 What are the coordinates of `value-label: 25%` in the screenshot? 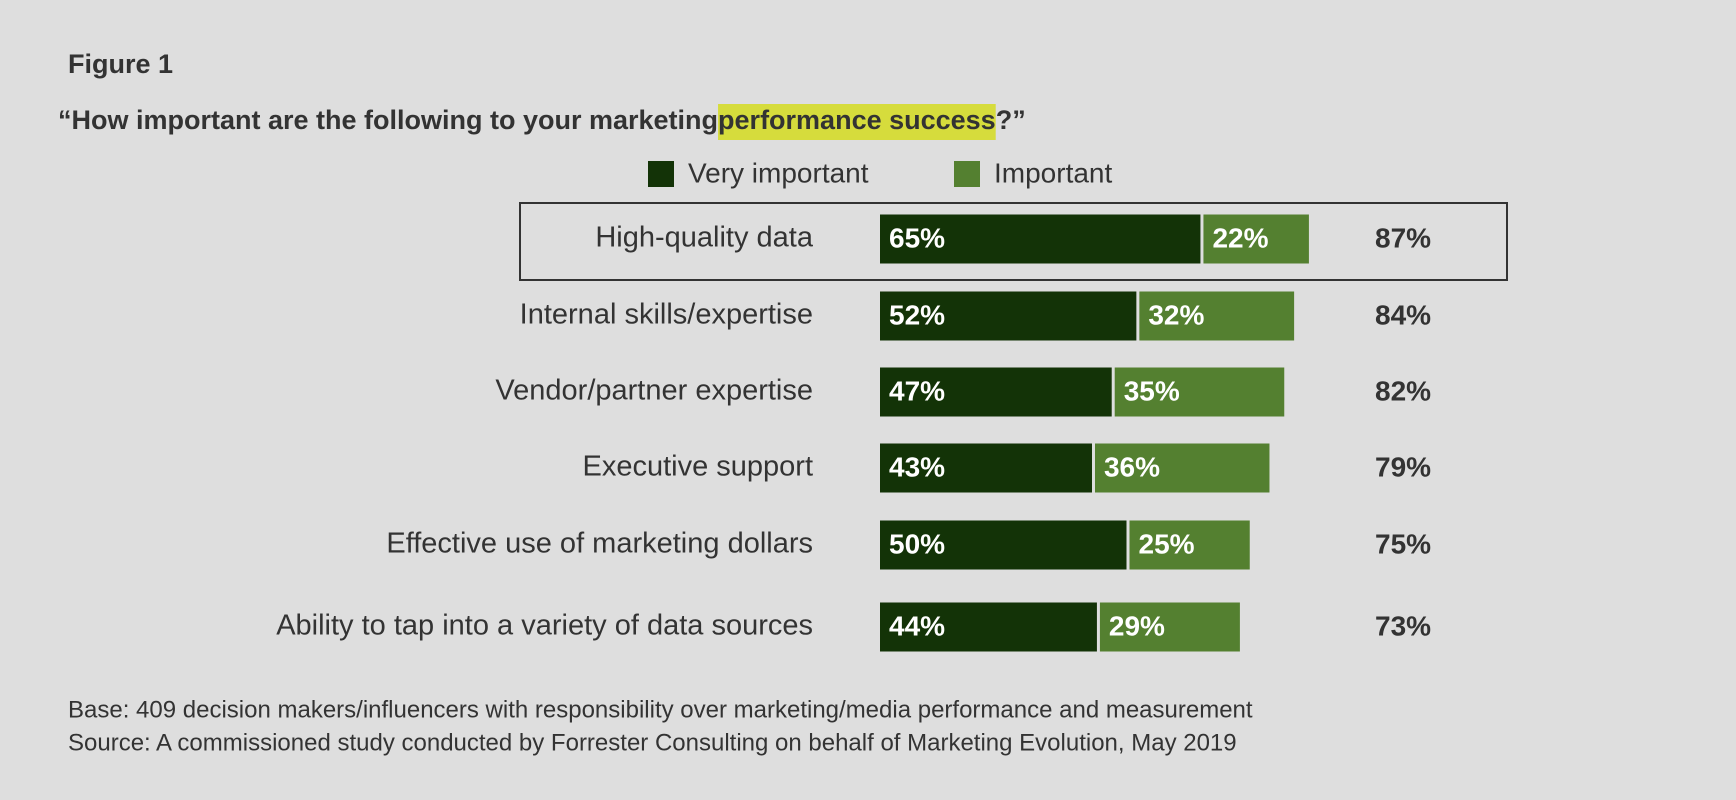 It's located at (1167, 543).